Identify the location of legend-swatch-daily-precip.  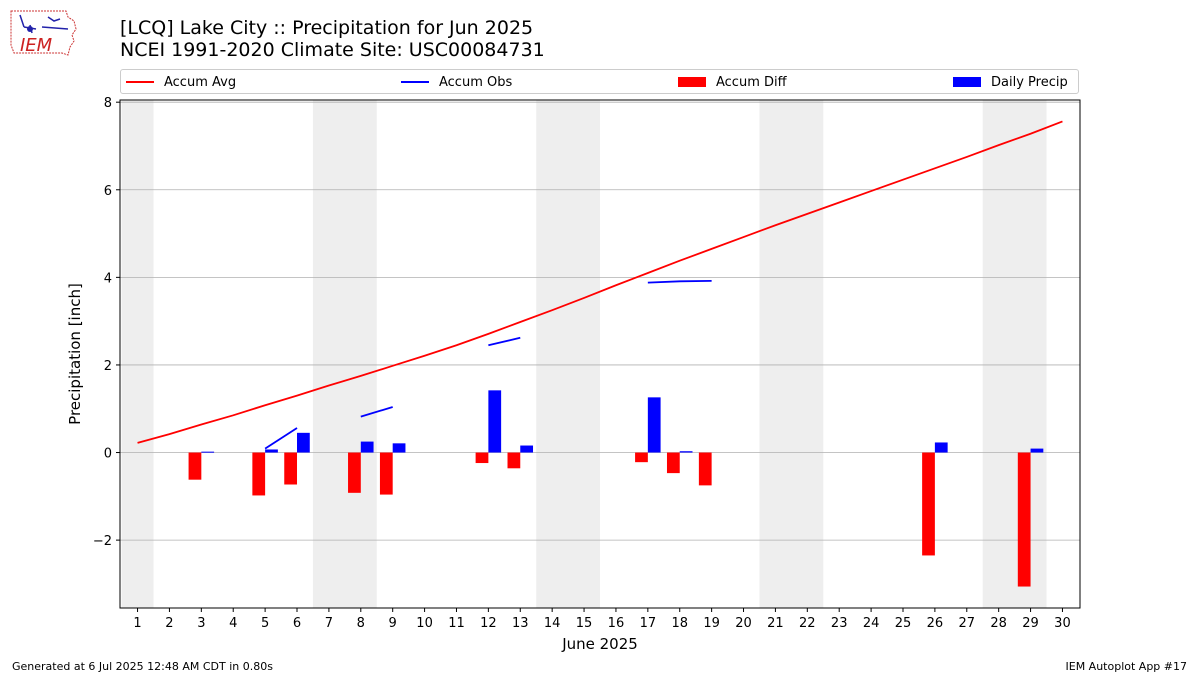
(967, 82).